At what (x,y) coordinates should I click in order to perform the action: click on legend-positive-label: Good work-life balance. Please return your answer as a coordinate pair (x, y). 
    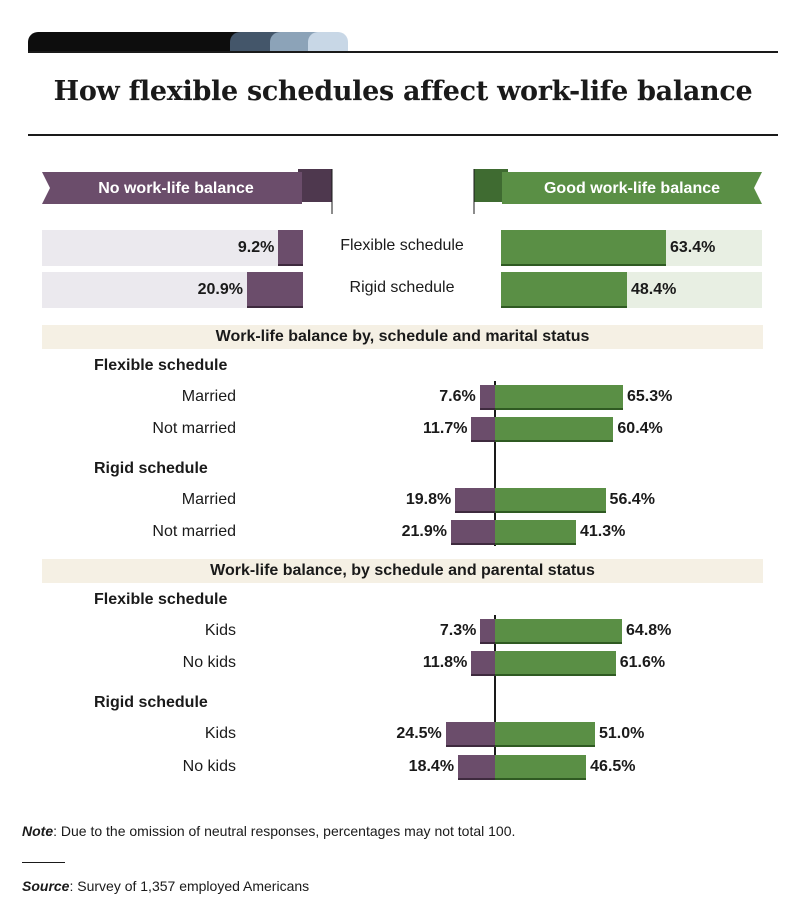
    Looking at the image, I should click on (632, 188).